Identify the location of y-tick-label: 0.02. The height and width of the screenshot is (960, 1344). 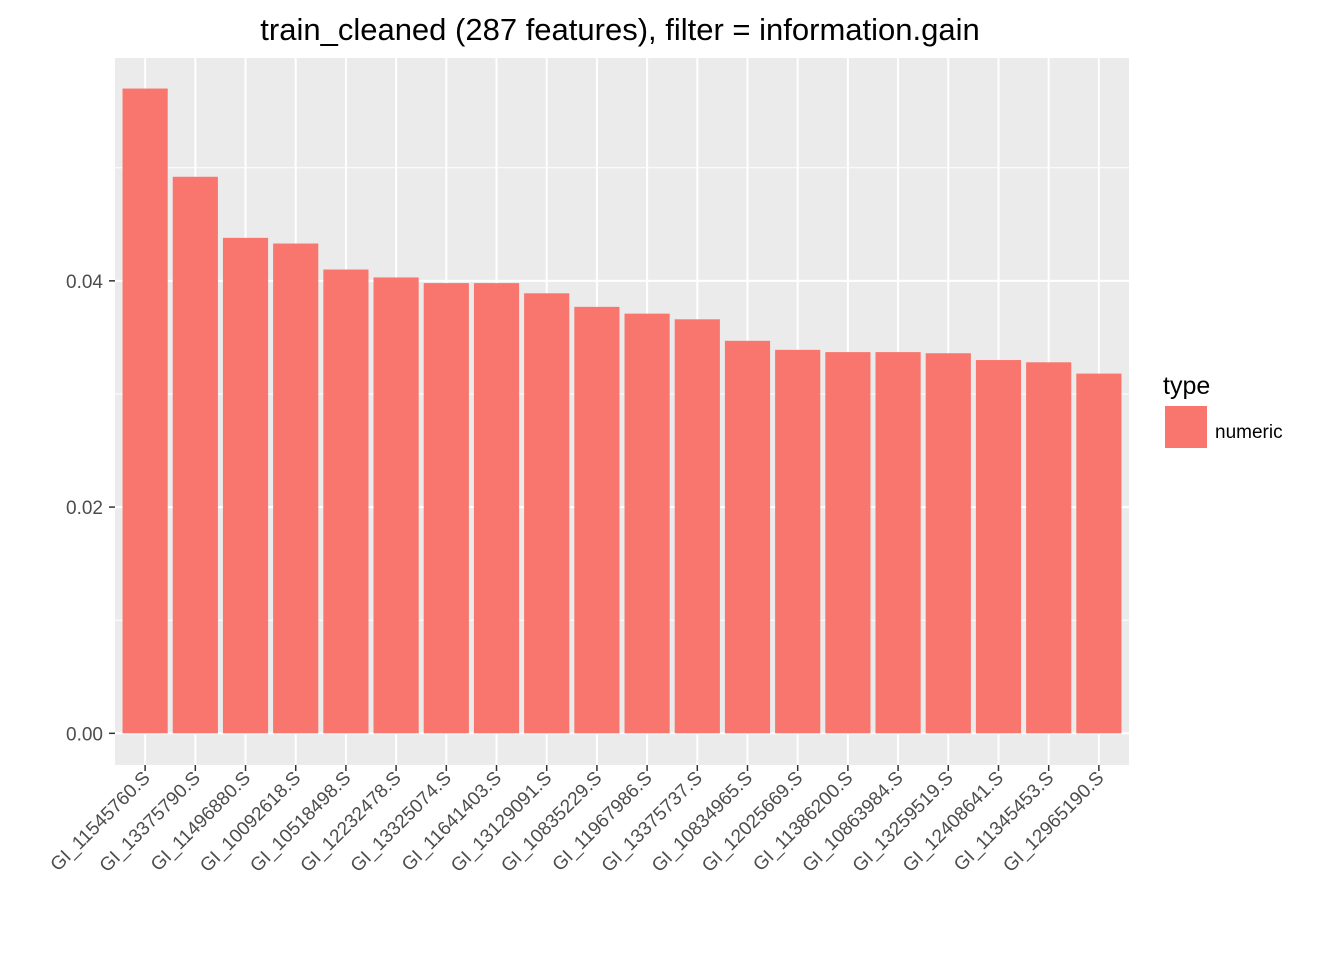
(84, 508).